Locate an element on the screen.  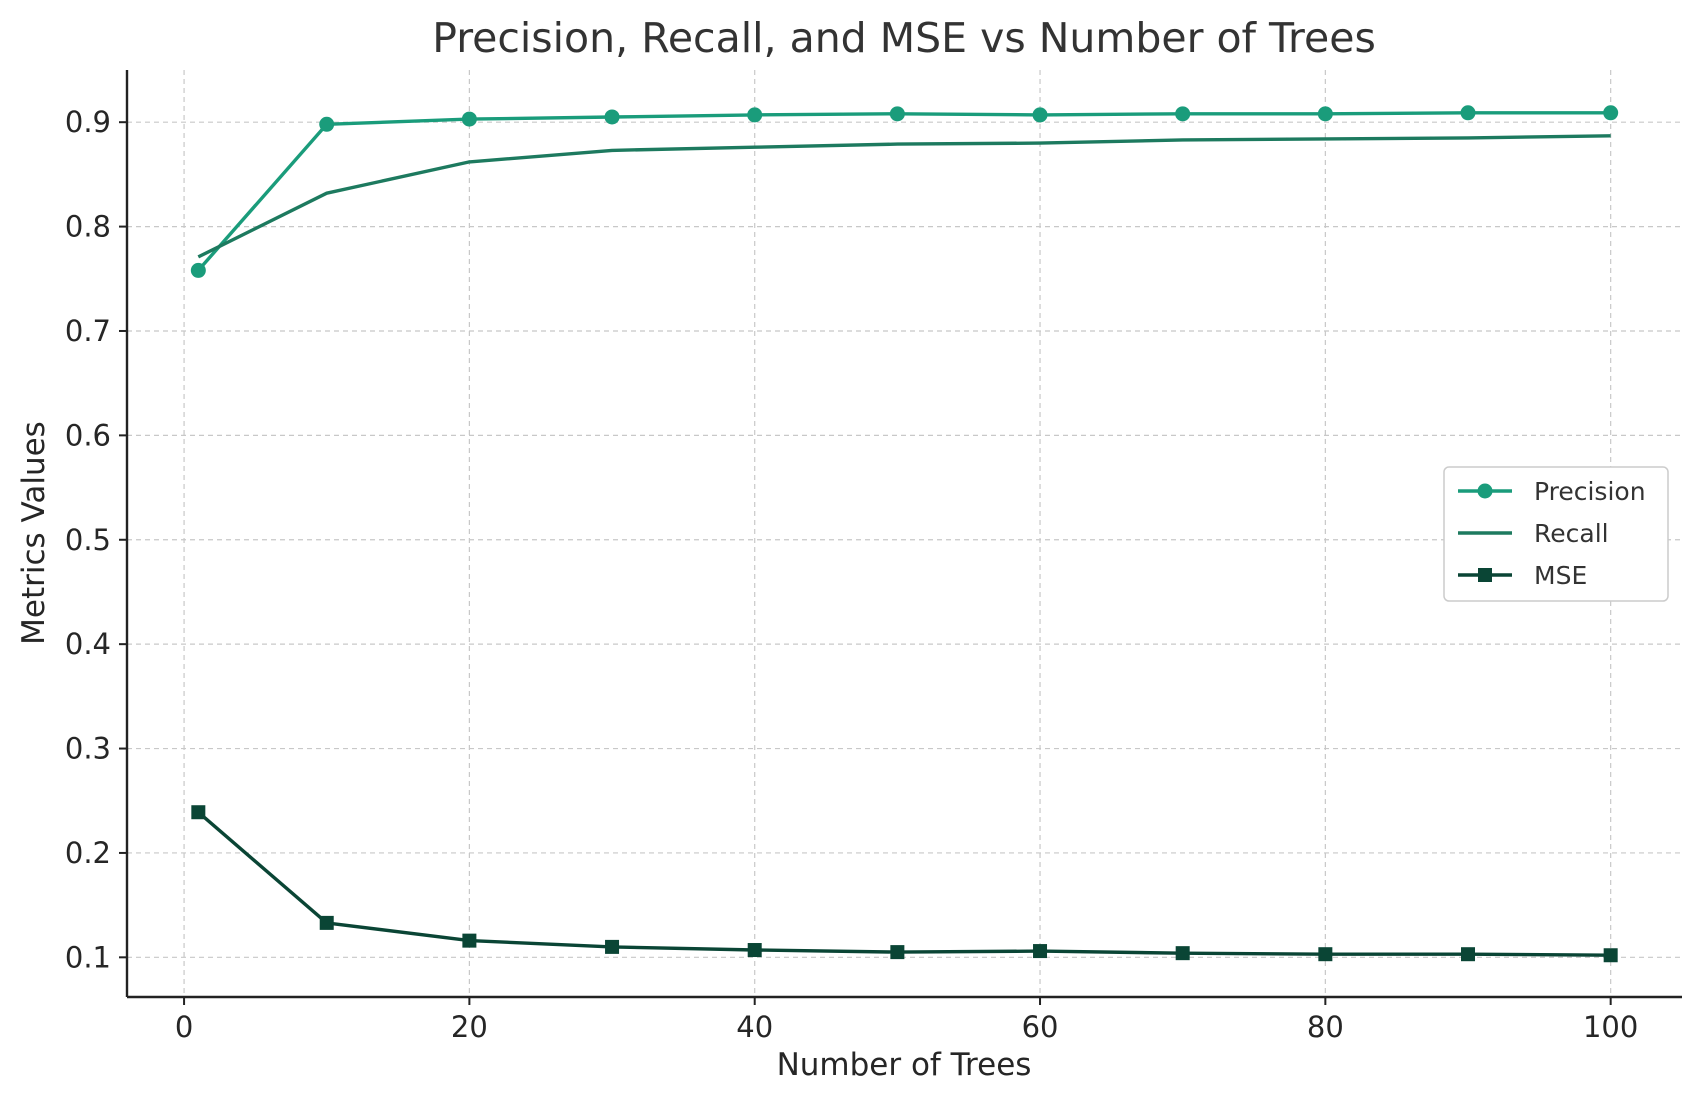
y-axis-label: Metrics Values is located at coordinates (34, 533).